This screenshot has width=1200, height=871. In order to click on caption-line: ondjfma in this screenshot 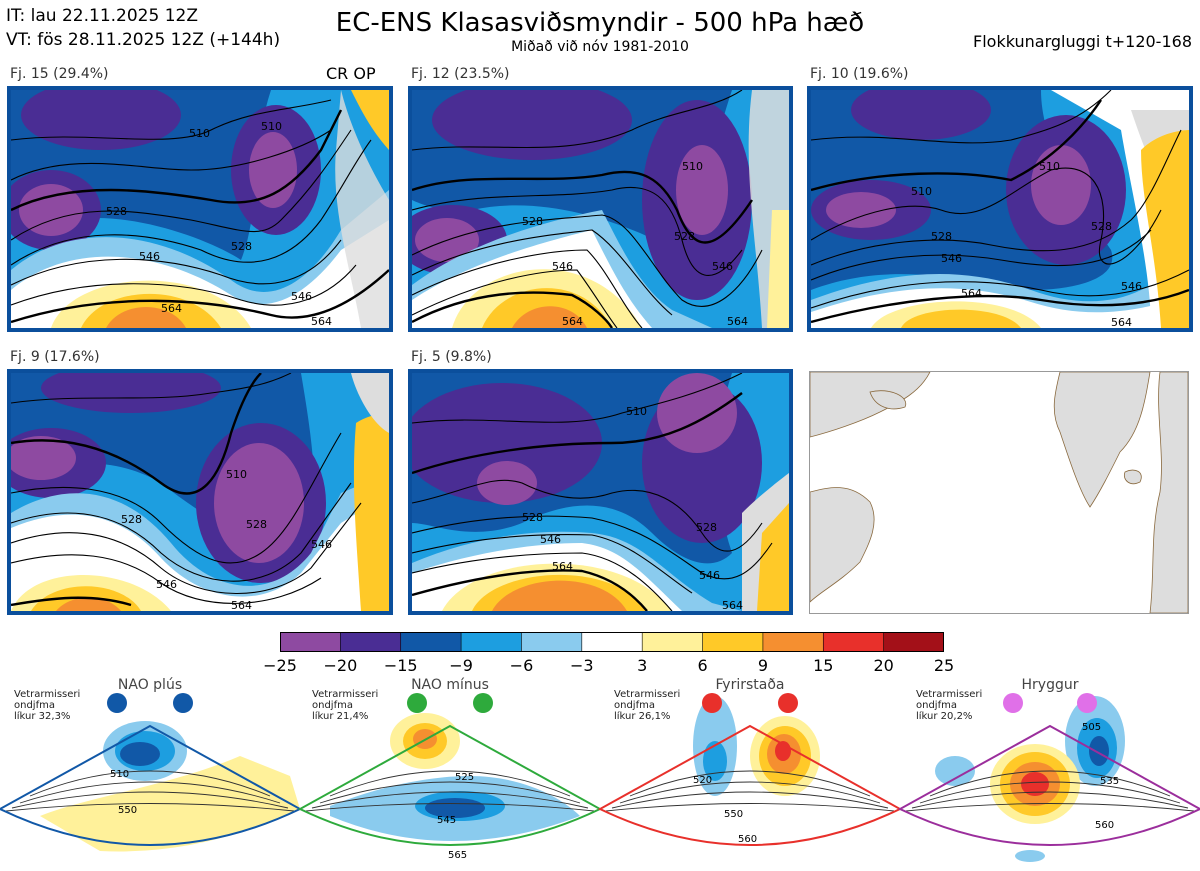, I will do `click(634, 705)`.